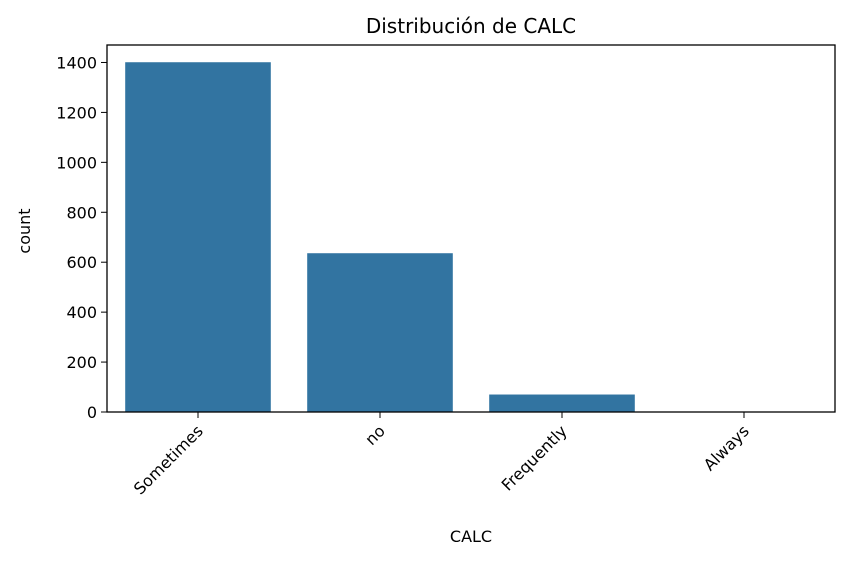  What do you see at coordinates (375, 435) in the screenshot?
I see `x-tick-label-no: no` at bounding box center [375, 435].